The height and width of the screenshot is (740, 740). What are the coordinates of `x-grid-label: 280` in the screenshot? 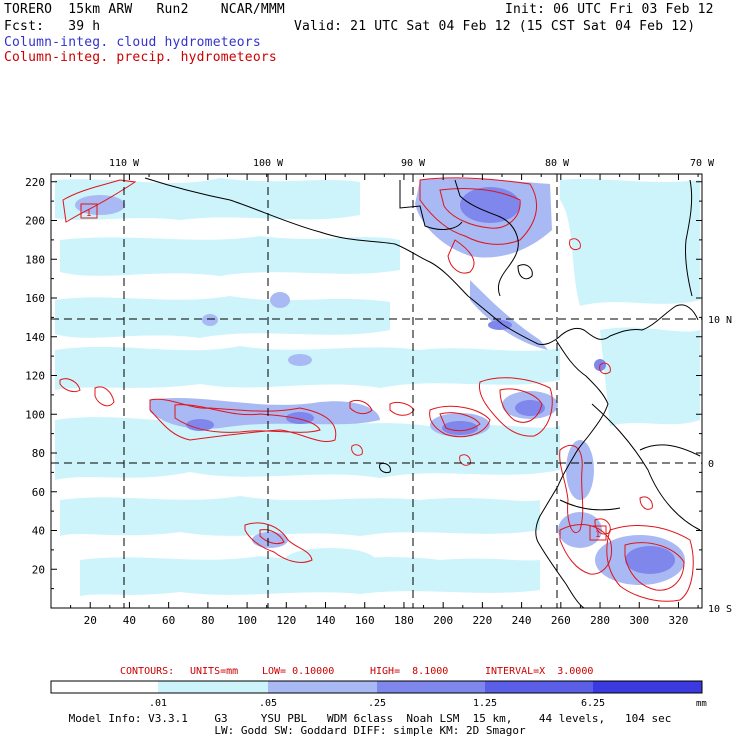 It's located at (600, 620).